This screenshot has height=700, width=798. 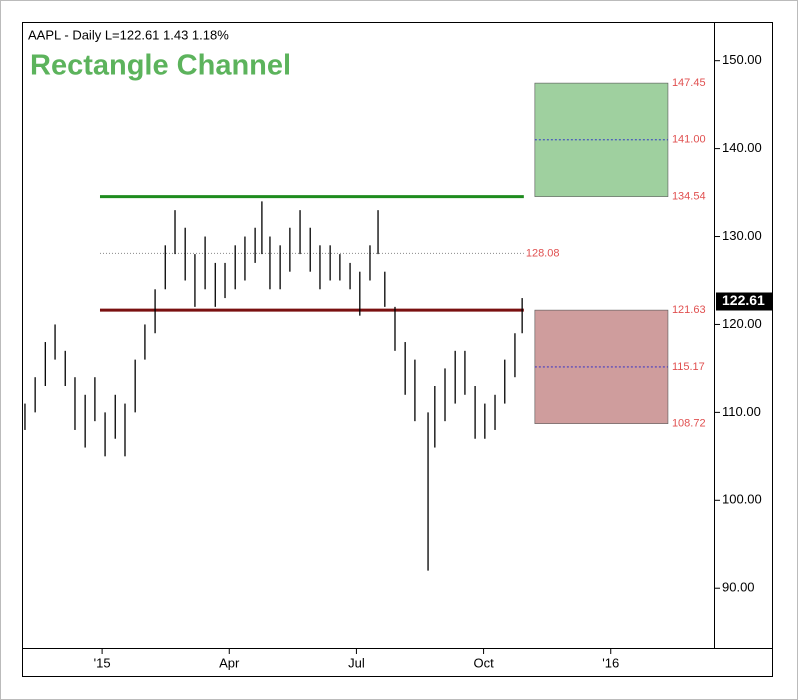 I want to click on y-tick-label: 110.00, so click(x=741, y=411).